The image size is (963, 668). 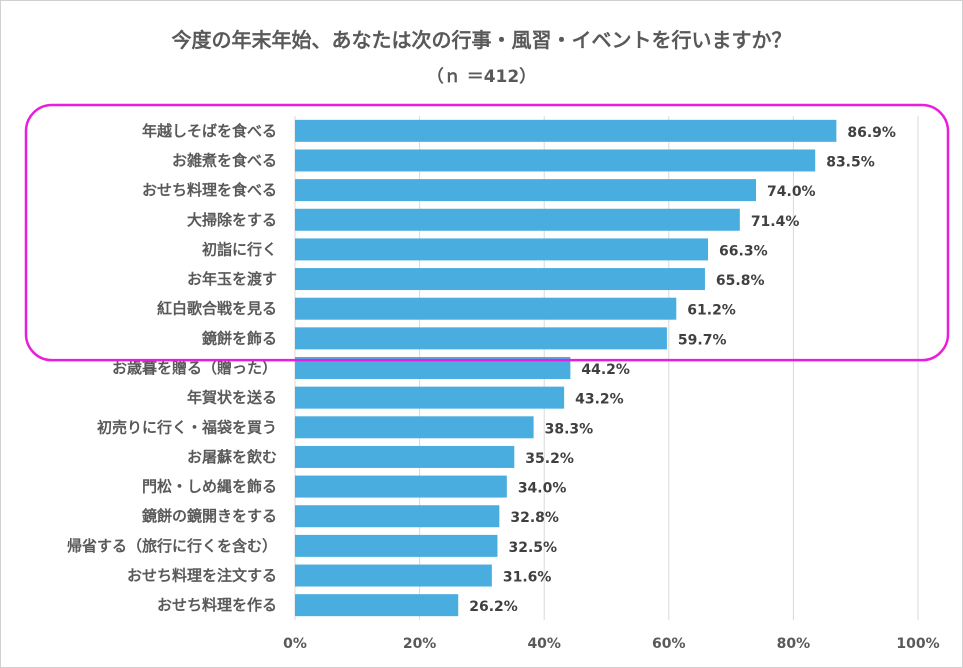 I want to click on chart-subtitle: （ｎ ＝412）, so click(x=481, y=77).